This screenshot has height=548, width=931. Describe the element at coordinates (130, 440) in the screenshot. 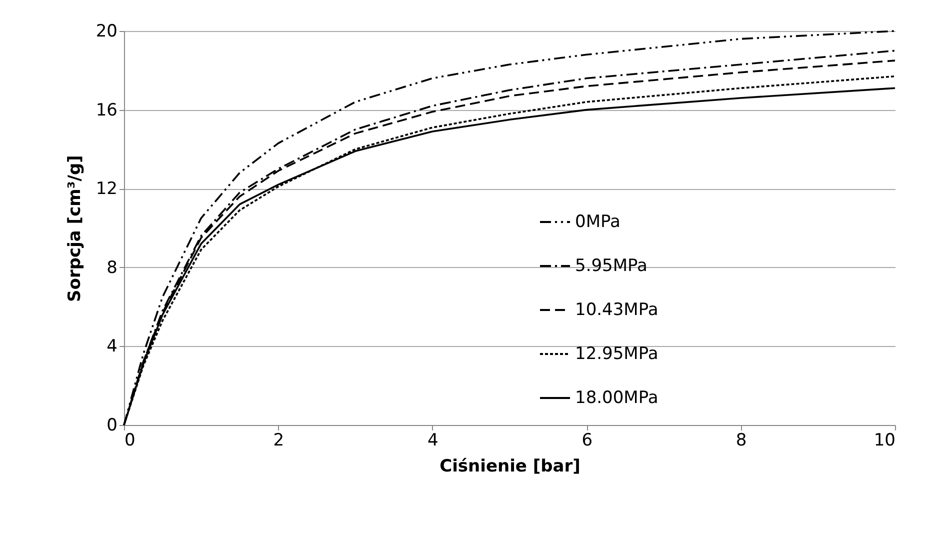

I see `x-tick-label: 0` at that location.